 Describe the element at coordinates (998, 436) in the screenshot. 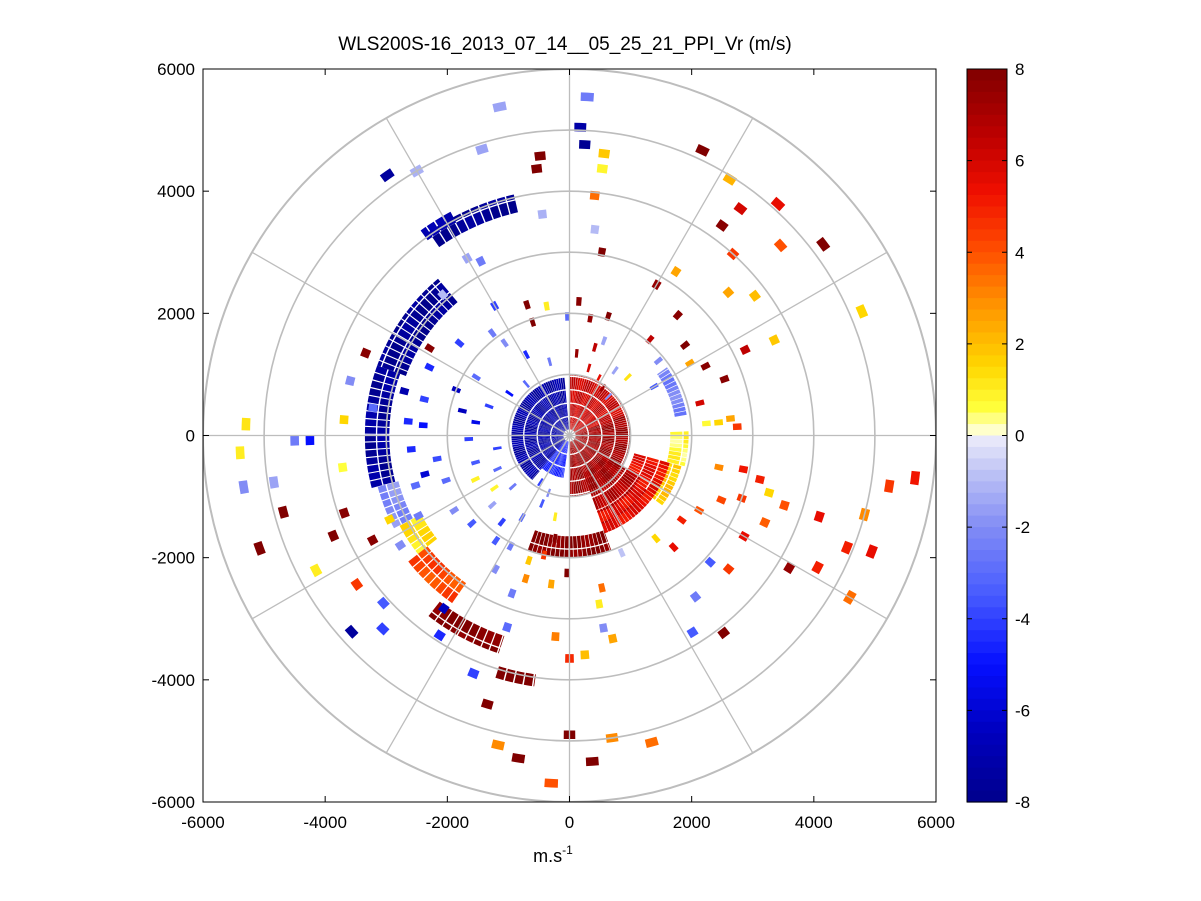

I see `colorbar-ticks: 8 6 4 2 0 -2 -4 -6 -8` at that location.